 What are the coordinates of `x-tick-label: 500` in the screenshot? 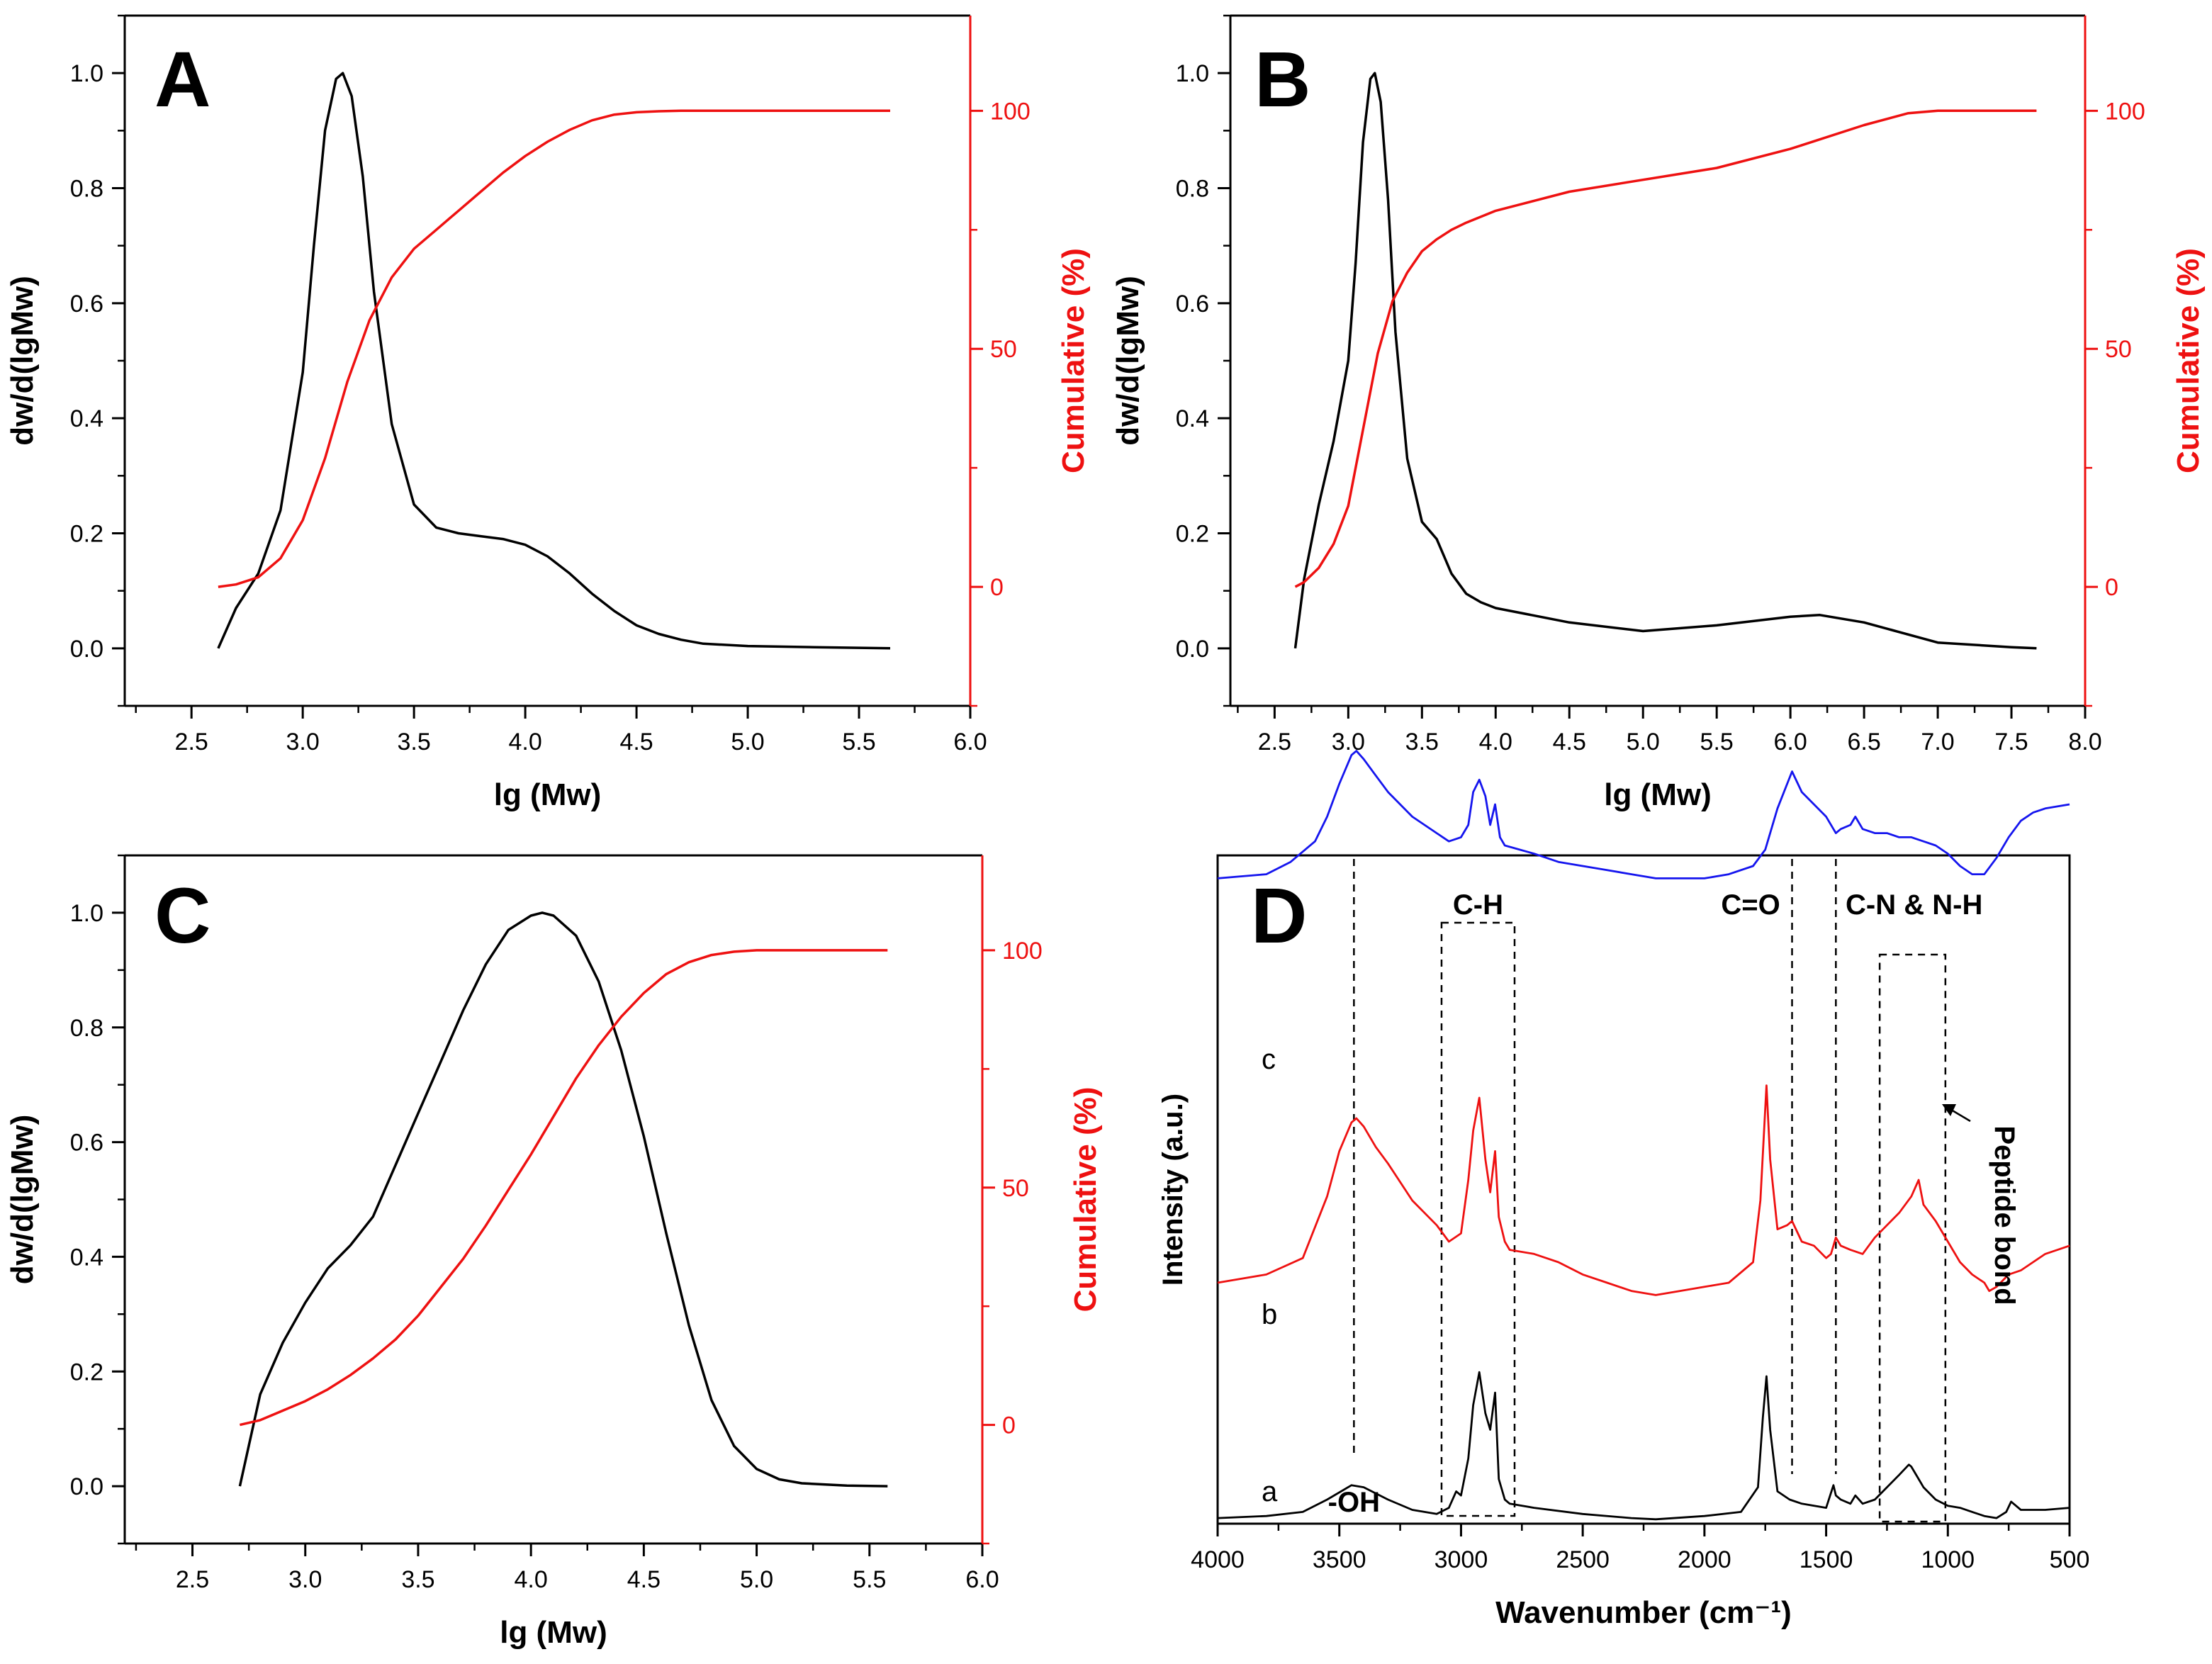 It's located at (2070, 1559).